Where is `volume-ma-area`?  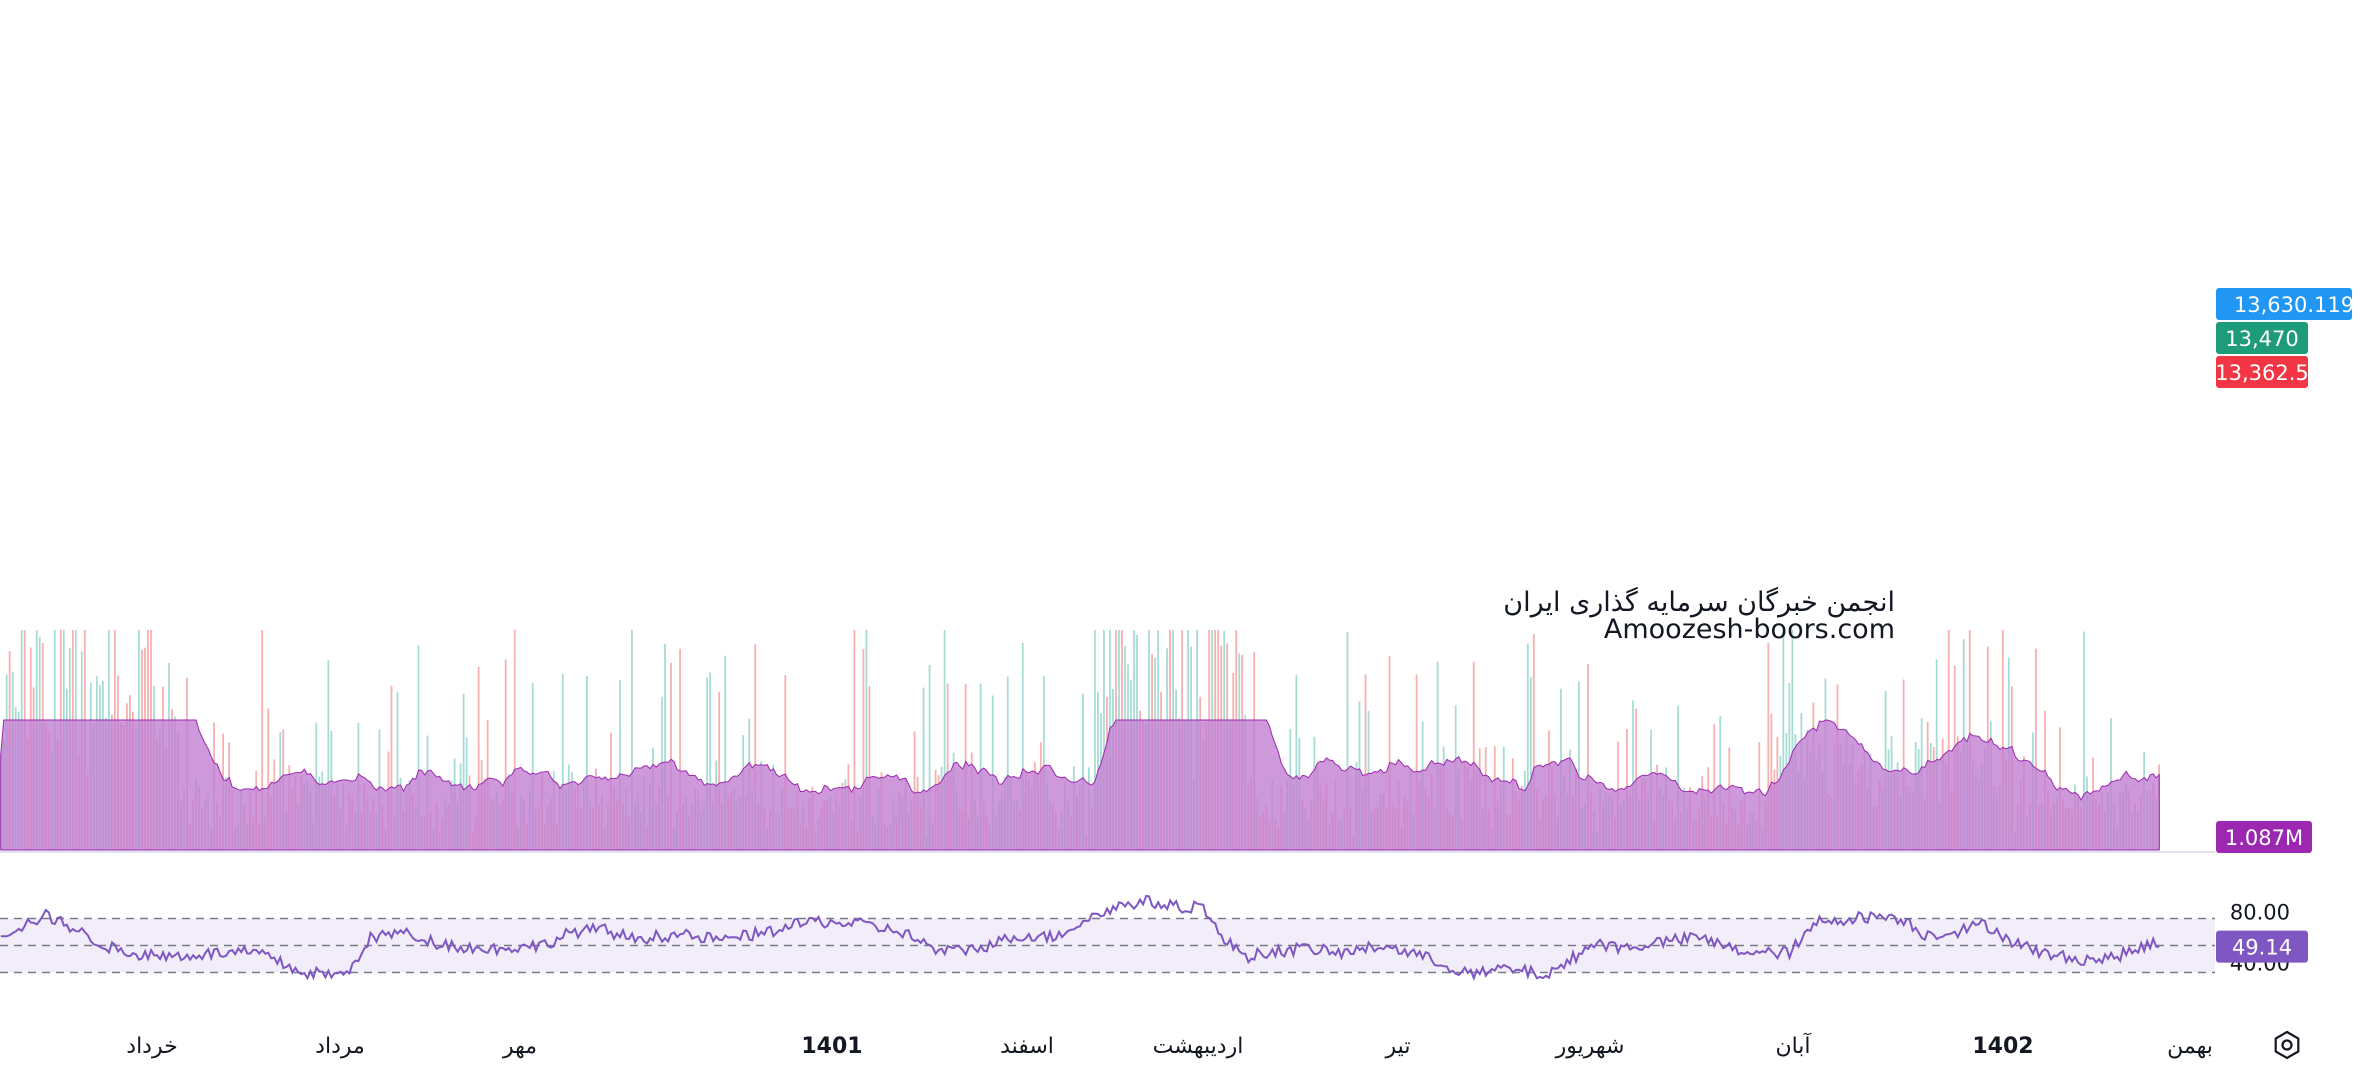 volume-ma-area is located at coordinates (1080, 785).